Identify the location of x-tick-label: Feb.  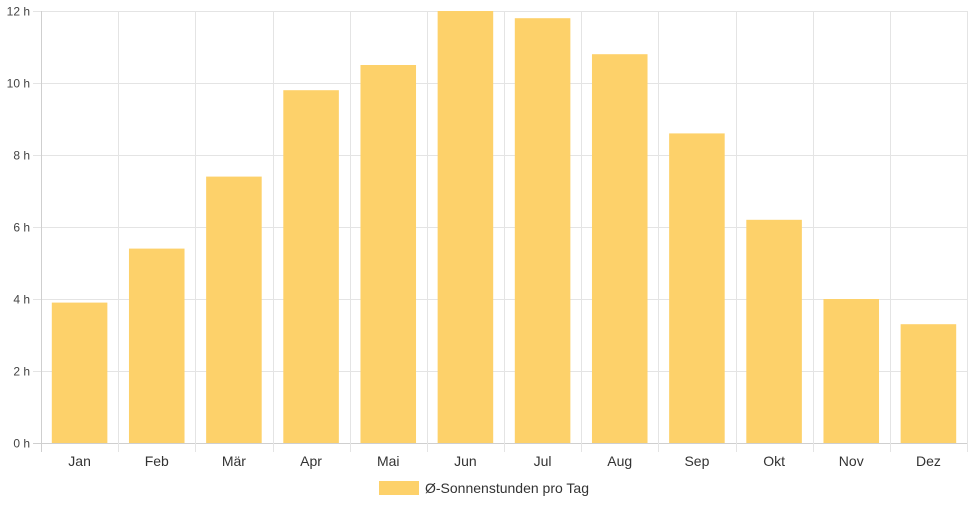
(157, 461).